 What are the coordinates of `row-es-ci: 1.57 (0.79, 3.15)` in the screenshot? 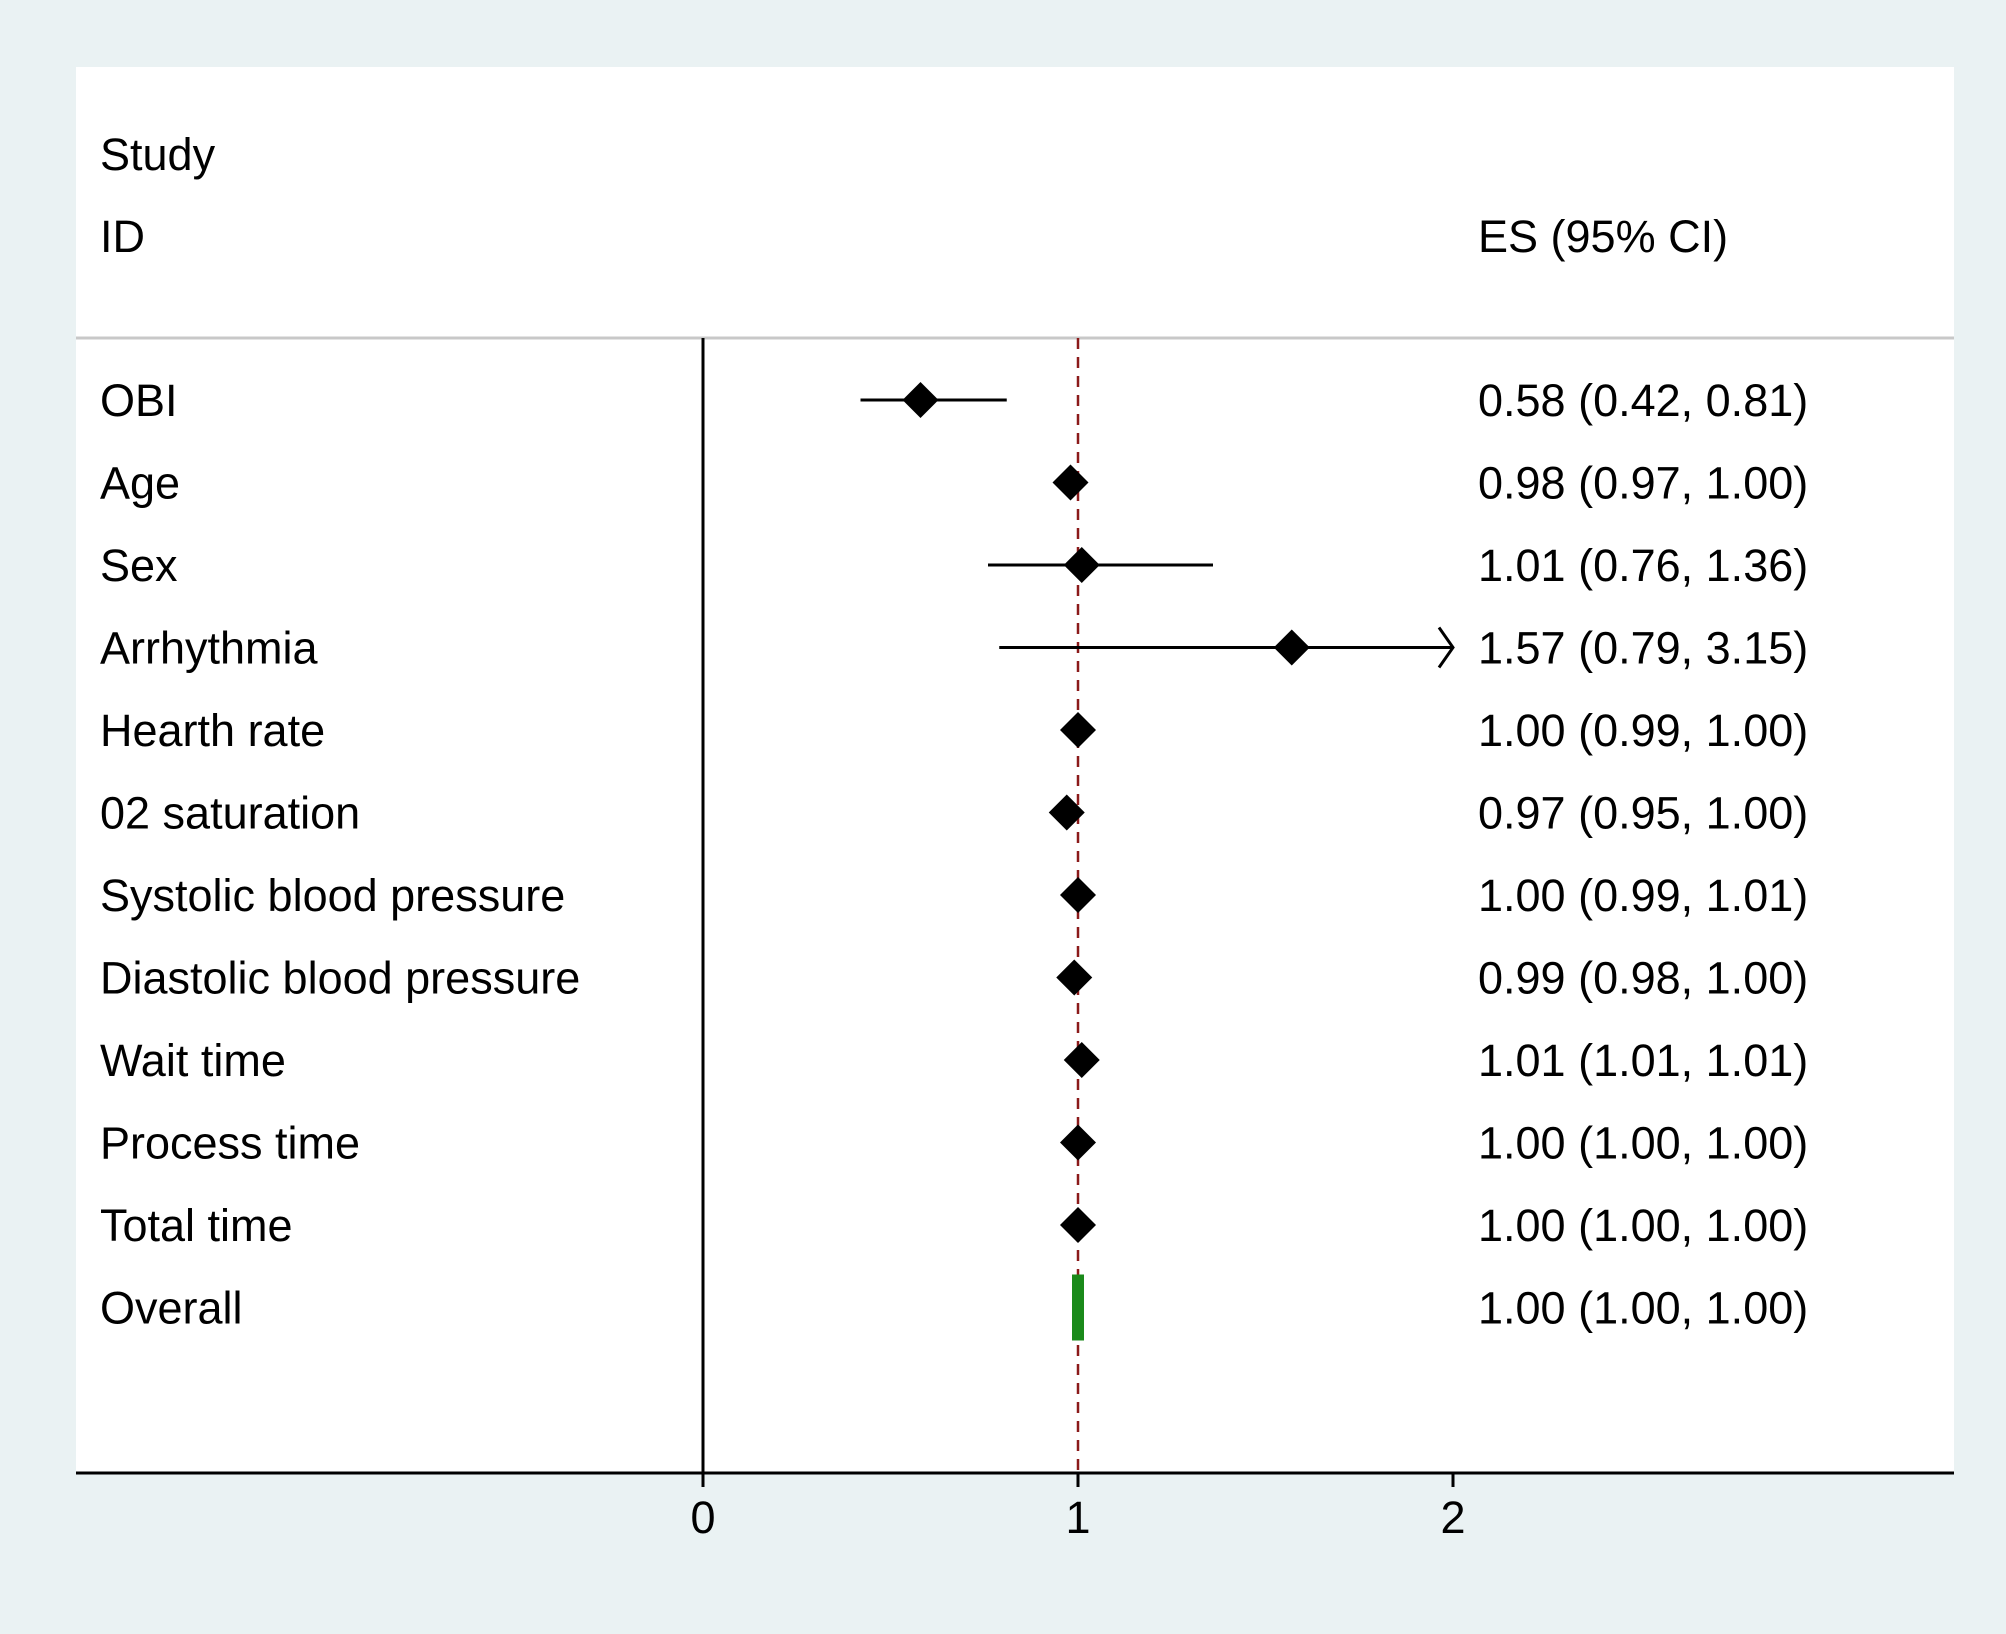 It's located at (1643, 648).